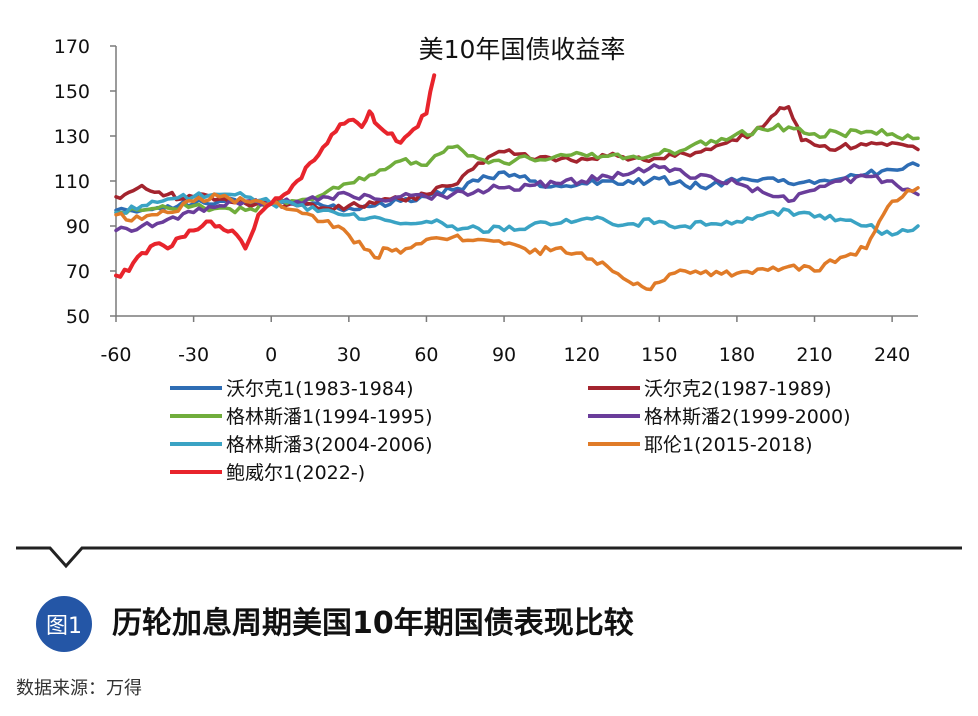 This screenshot has width=978, height=716. I want to click on legend-label: 格林斯潘1(1994-1995), so click(329, 417).